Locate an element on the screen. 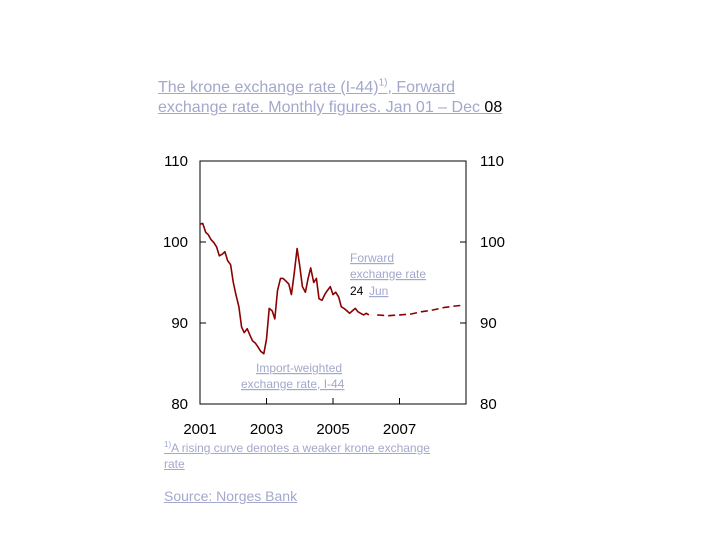 Image resolution: width=720 pixels, height=540 pixels. y-tick-label-right-110: 110 is located at coordinates (492, 161).